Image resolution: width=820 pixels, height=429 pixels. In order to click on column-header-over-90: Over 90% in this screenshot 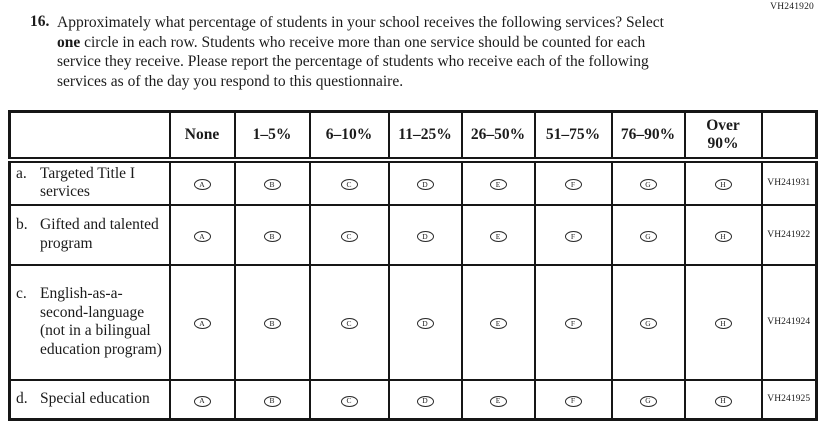, I will do `click(723, 136)`.